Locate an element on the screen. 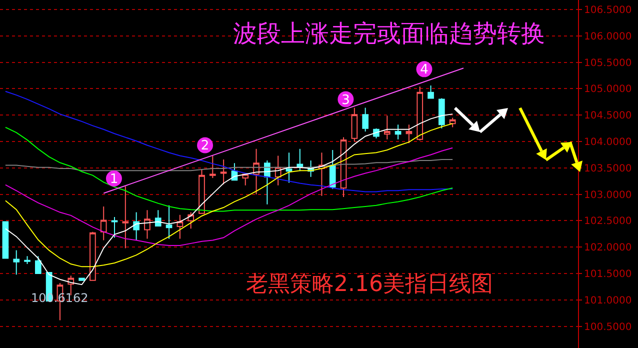  y-tick-label: 101.0000 is located at coordinates (608, 300).